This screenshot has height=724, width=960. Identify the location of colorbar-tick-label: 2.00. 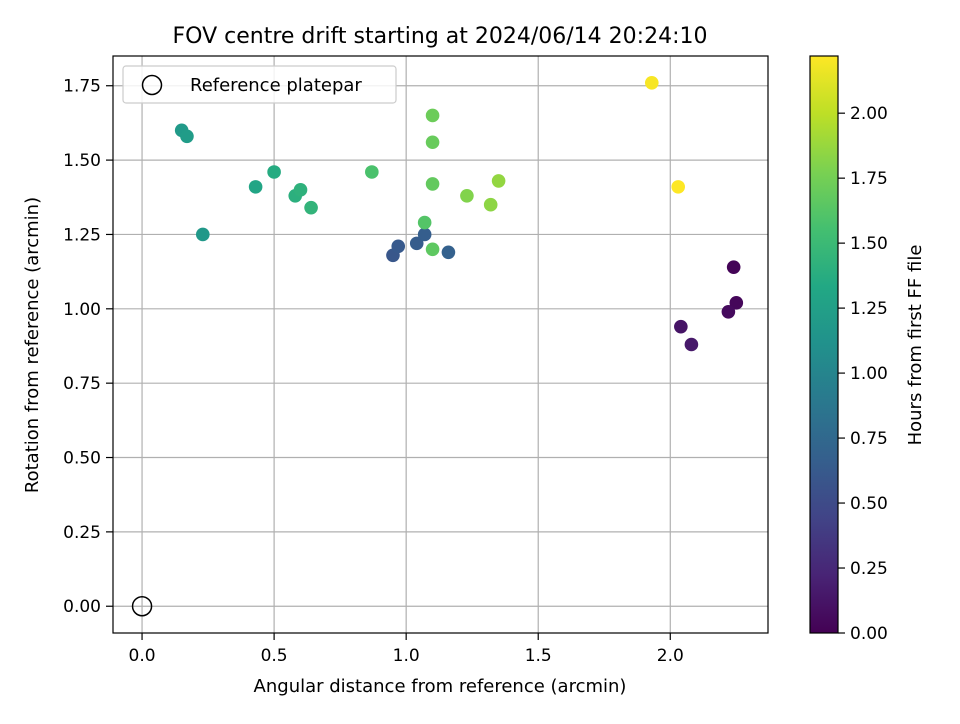
(869, 114).